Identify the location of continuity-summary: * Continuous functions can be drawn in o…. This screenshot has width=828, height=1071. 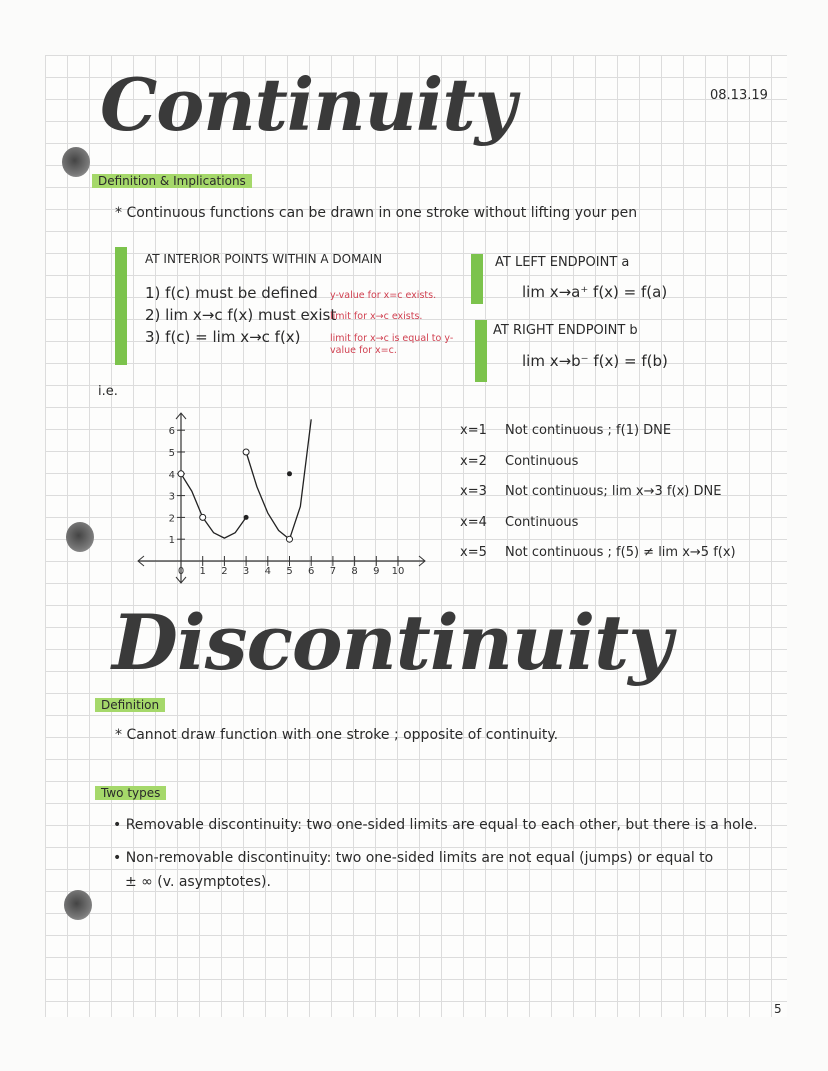
(376, 213).